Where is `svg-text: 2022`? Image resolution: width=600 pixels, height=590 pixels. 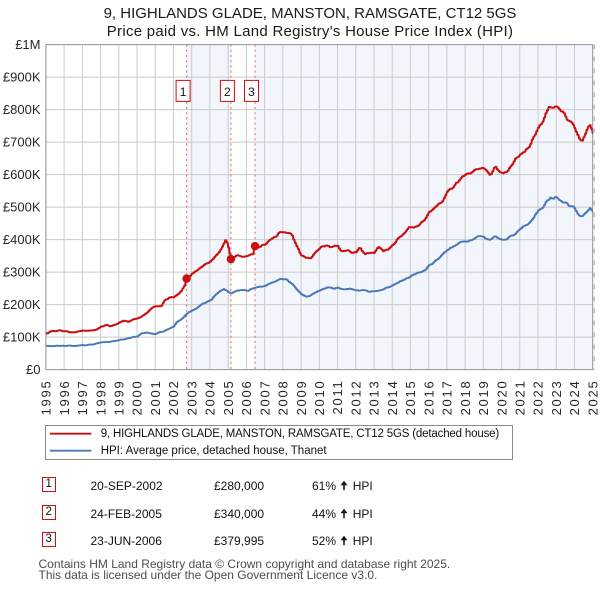 svg-text: 2022 is located at coordinates (538, 398).